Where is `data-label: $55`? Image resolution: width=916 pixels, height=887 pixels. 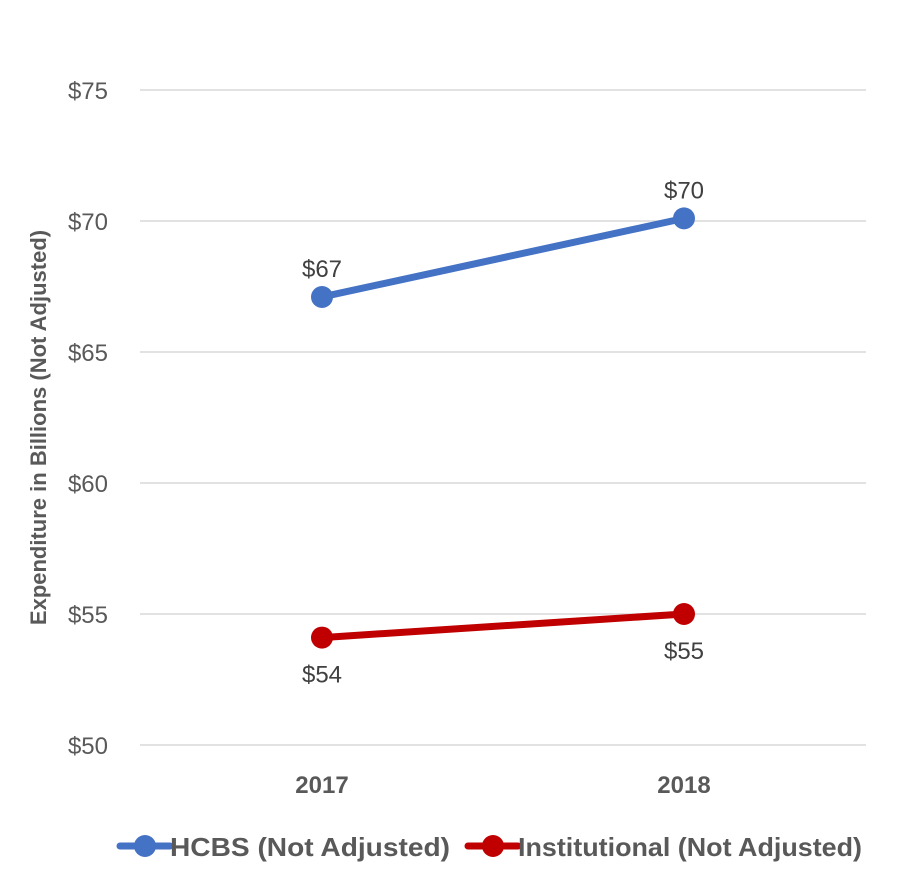 data-label: $55 is located at coordinates (684, 651).